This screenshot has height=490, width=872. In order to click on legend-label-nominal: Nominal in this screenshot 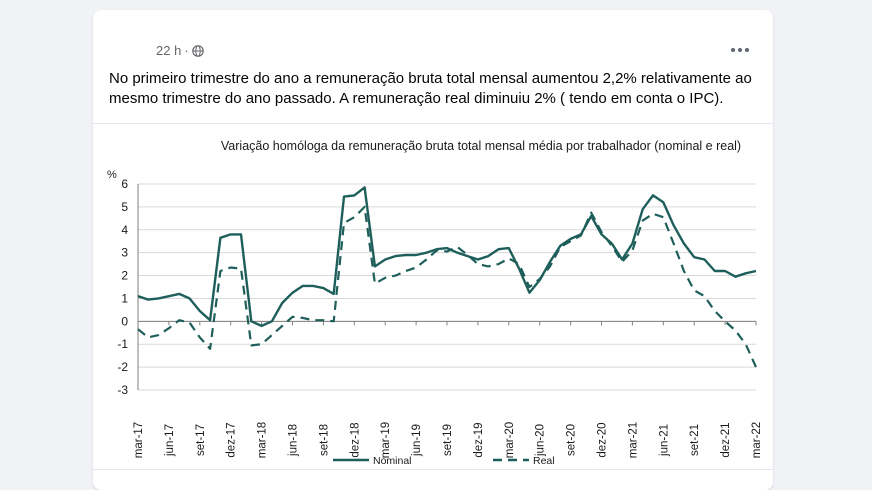, I will do `click(392, 461)`.